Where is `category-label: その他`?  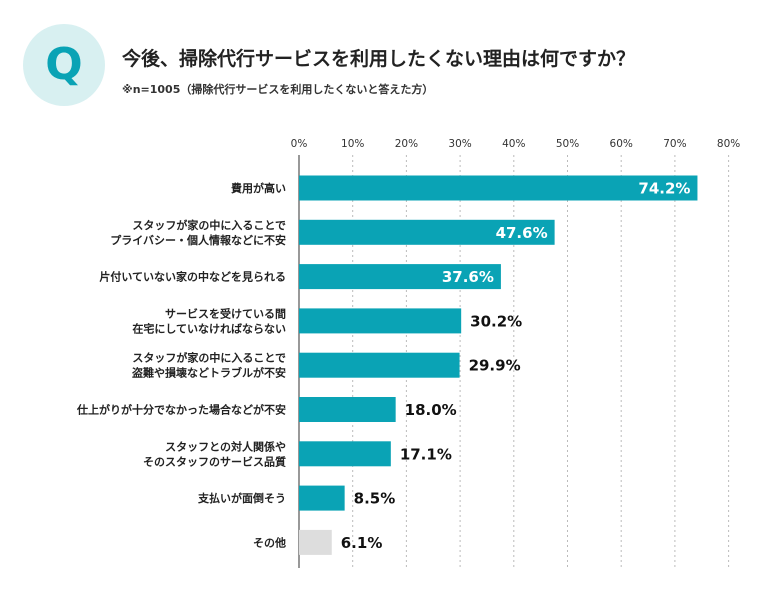 category-label: その他 is located at coordinates (269, 542).